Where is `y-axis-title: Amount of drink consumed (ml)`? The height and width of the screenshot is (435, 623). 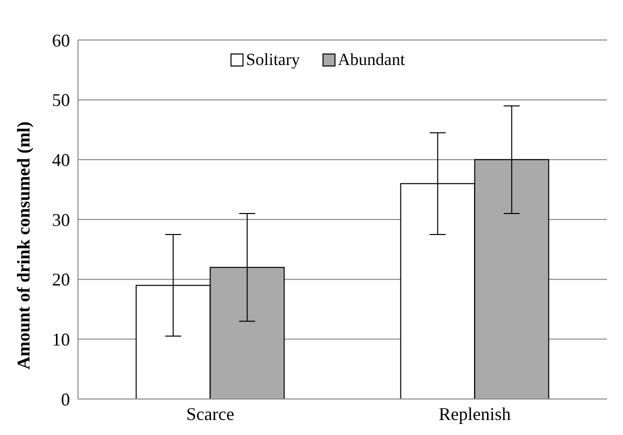
y-axis-title: Amount of drink consumed (ml) is located at coordinates (23, 245).